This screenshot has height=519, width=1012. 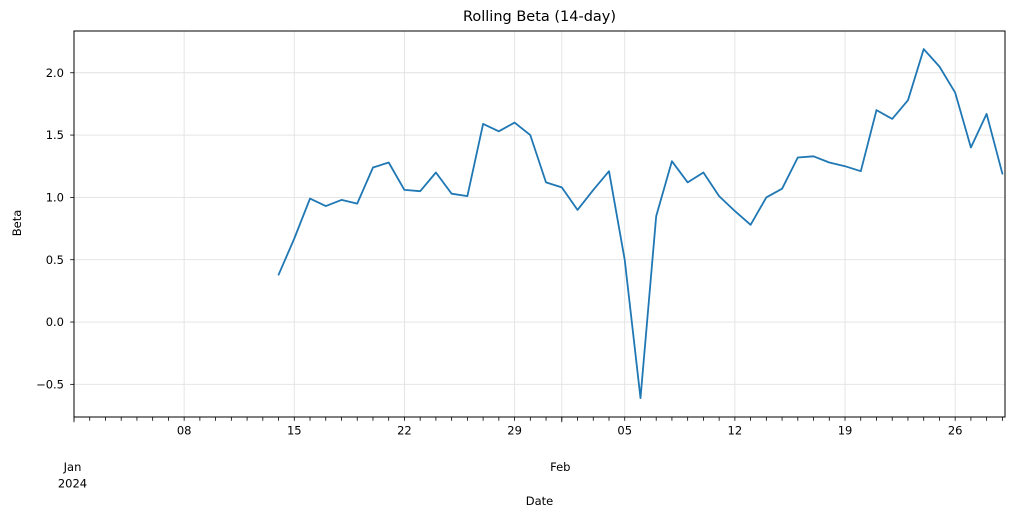 I want to click on x-tick-label: 12, so click(x=735, y=431).